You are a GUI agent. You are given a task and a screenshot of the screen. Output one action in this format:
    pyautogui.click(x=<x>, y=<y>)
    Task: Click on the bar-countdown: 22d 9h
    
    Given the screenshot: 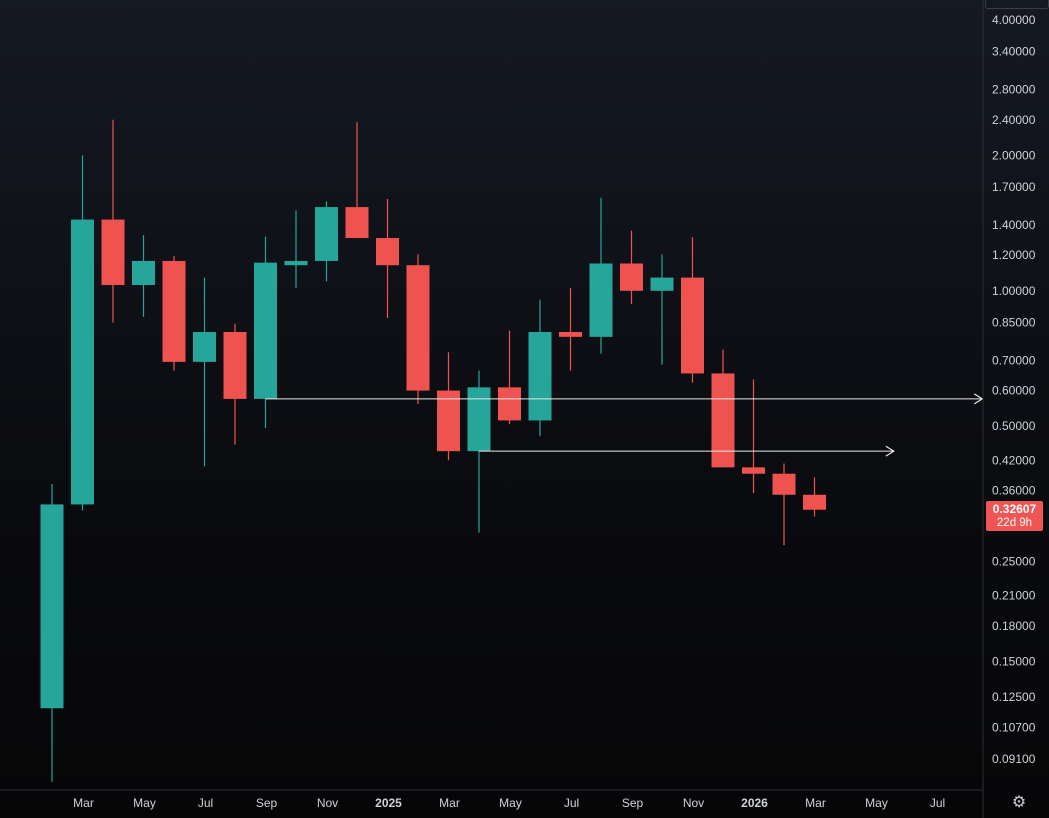 What is the action you would take?
    pyautogui.click(x=1014, y=523)
    